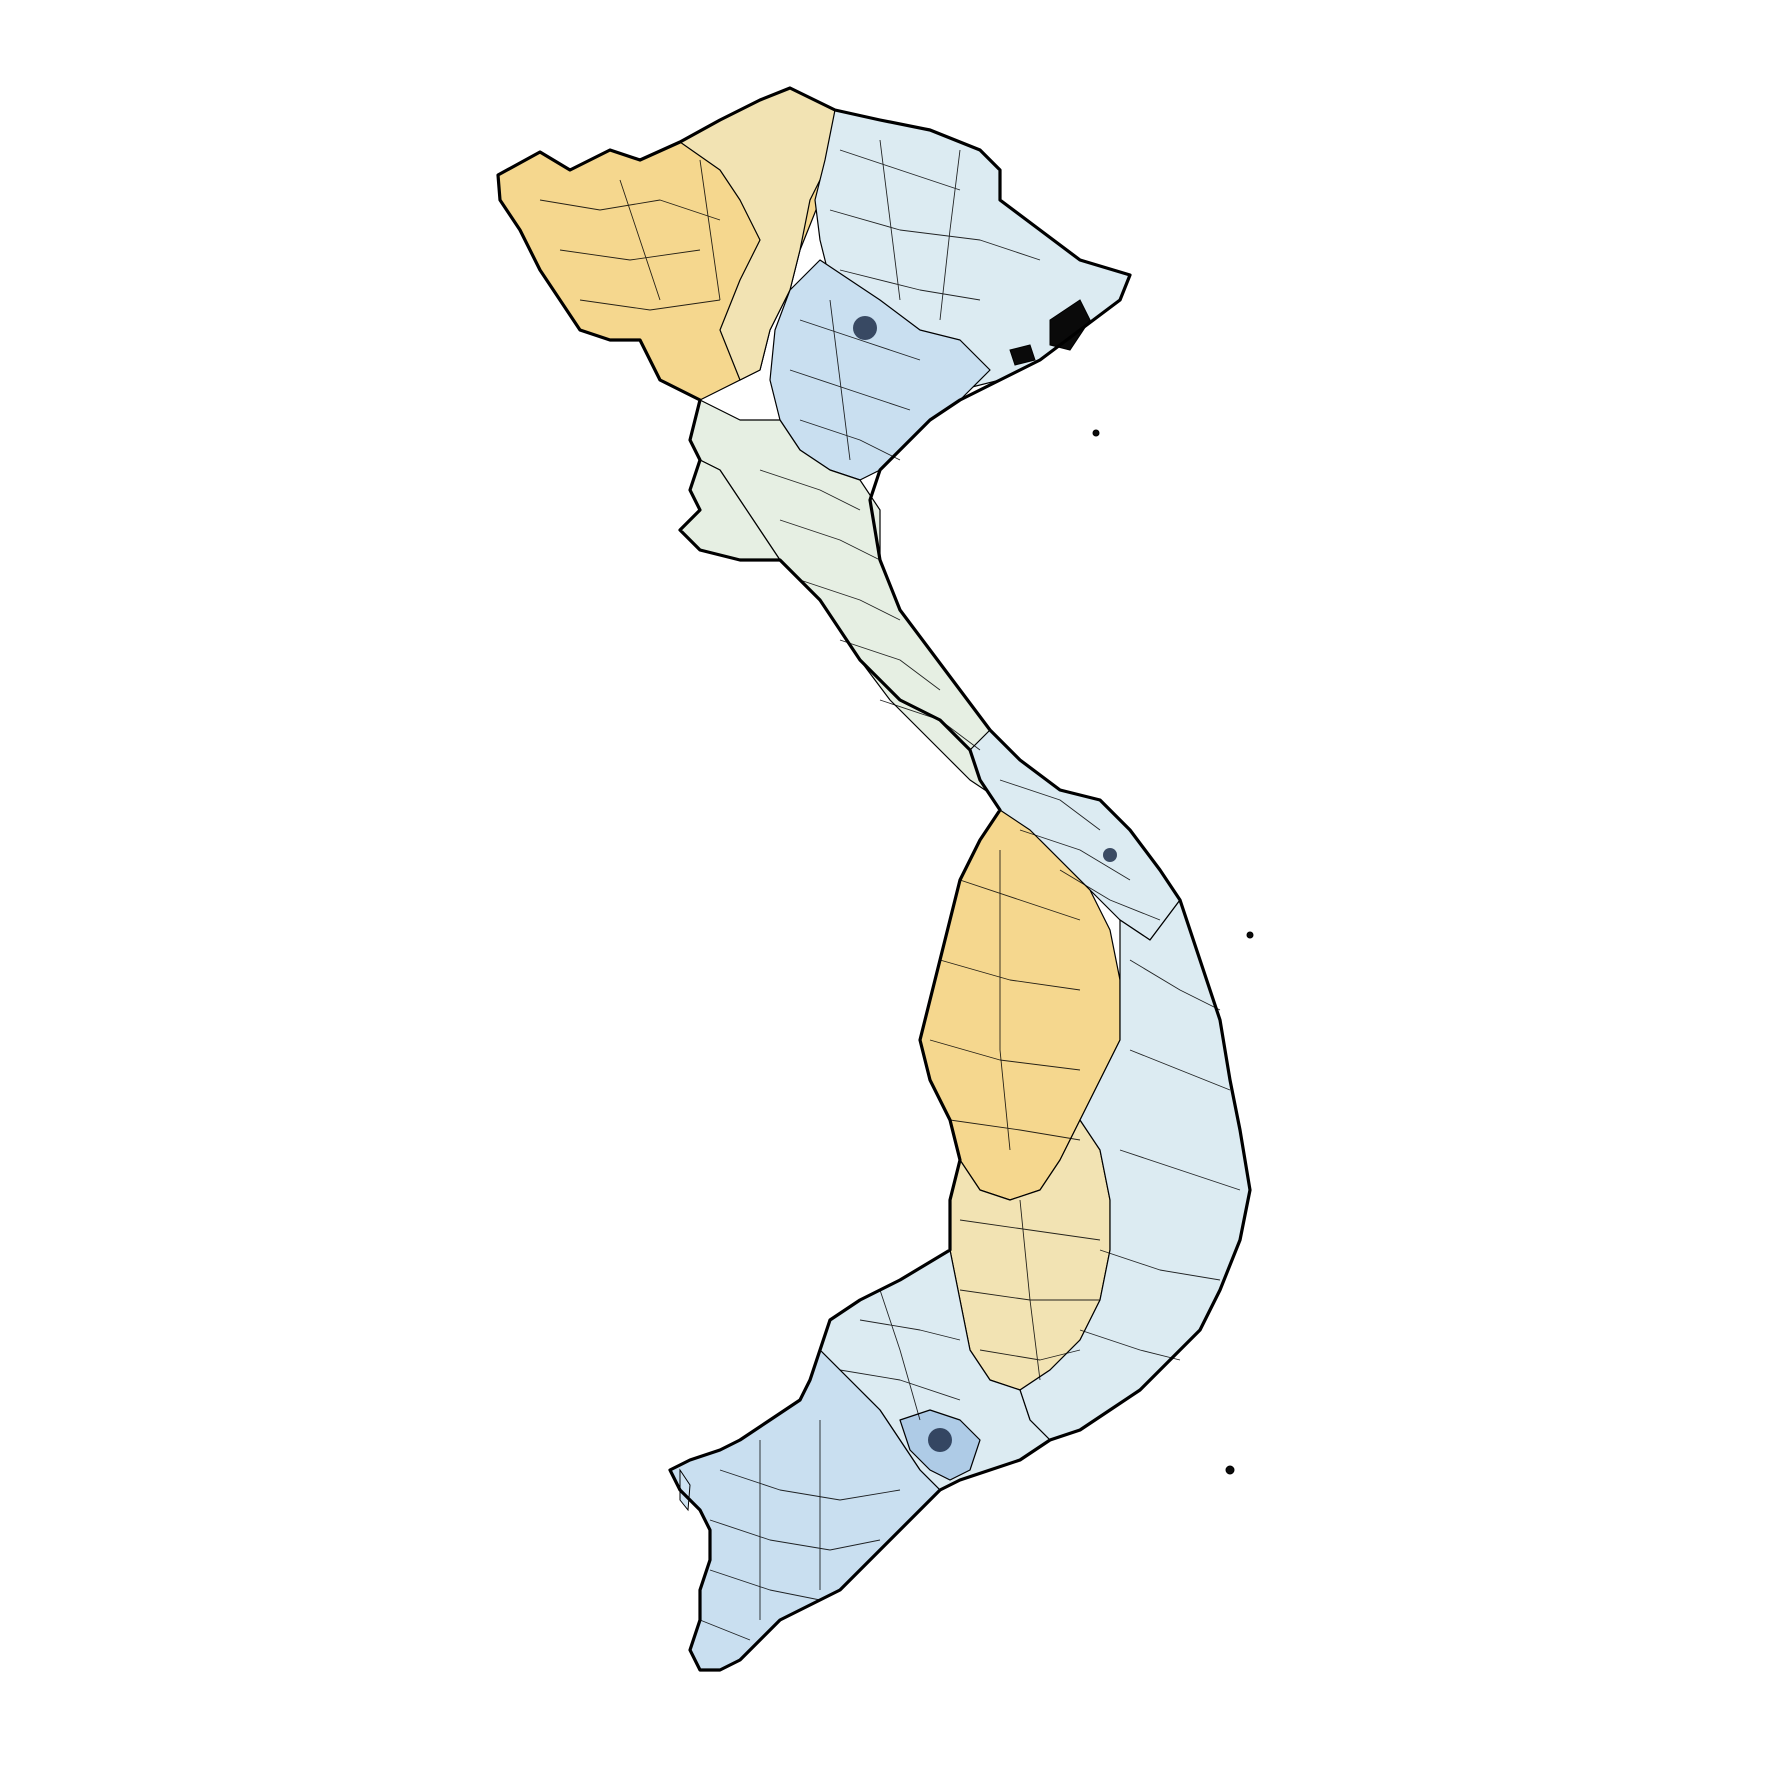  I want to click on island-halong, so click(1070, 325).